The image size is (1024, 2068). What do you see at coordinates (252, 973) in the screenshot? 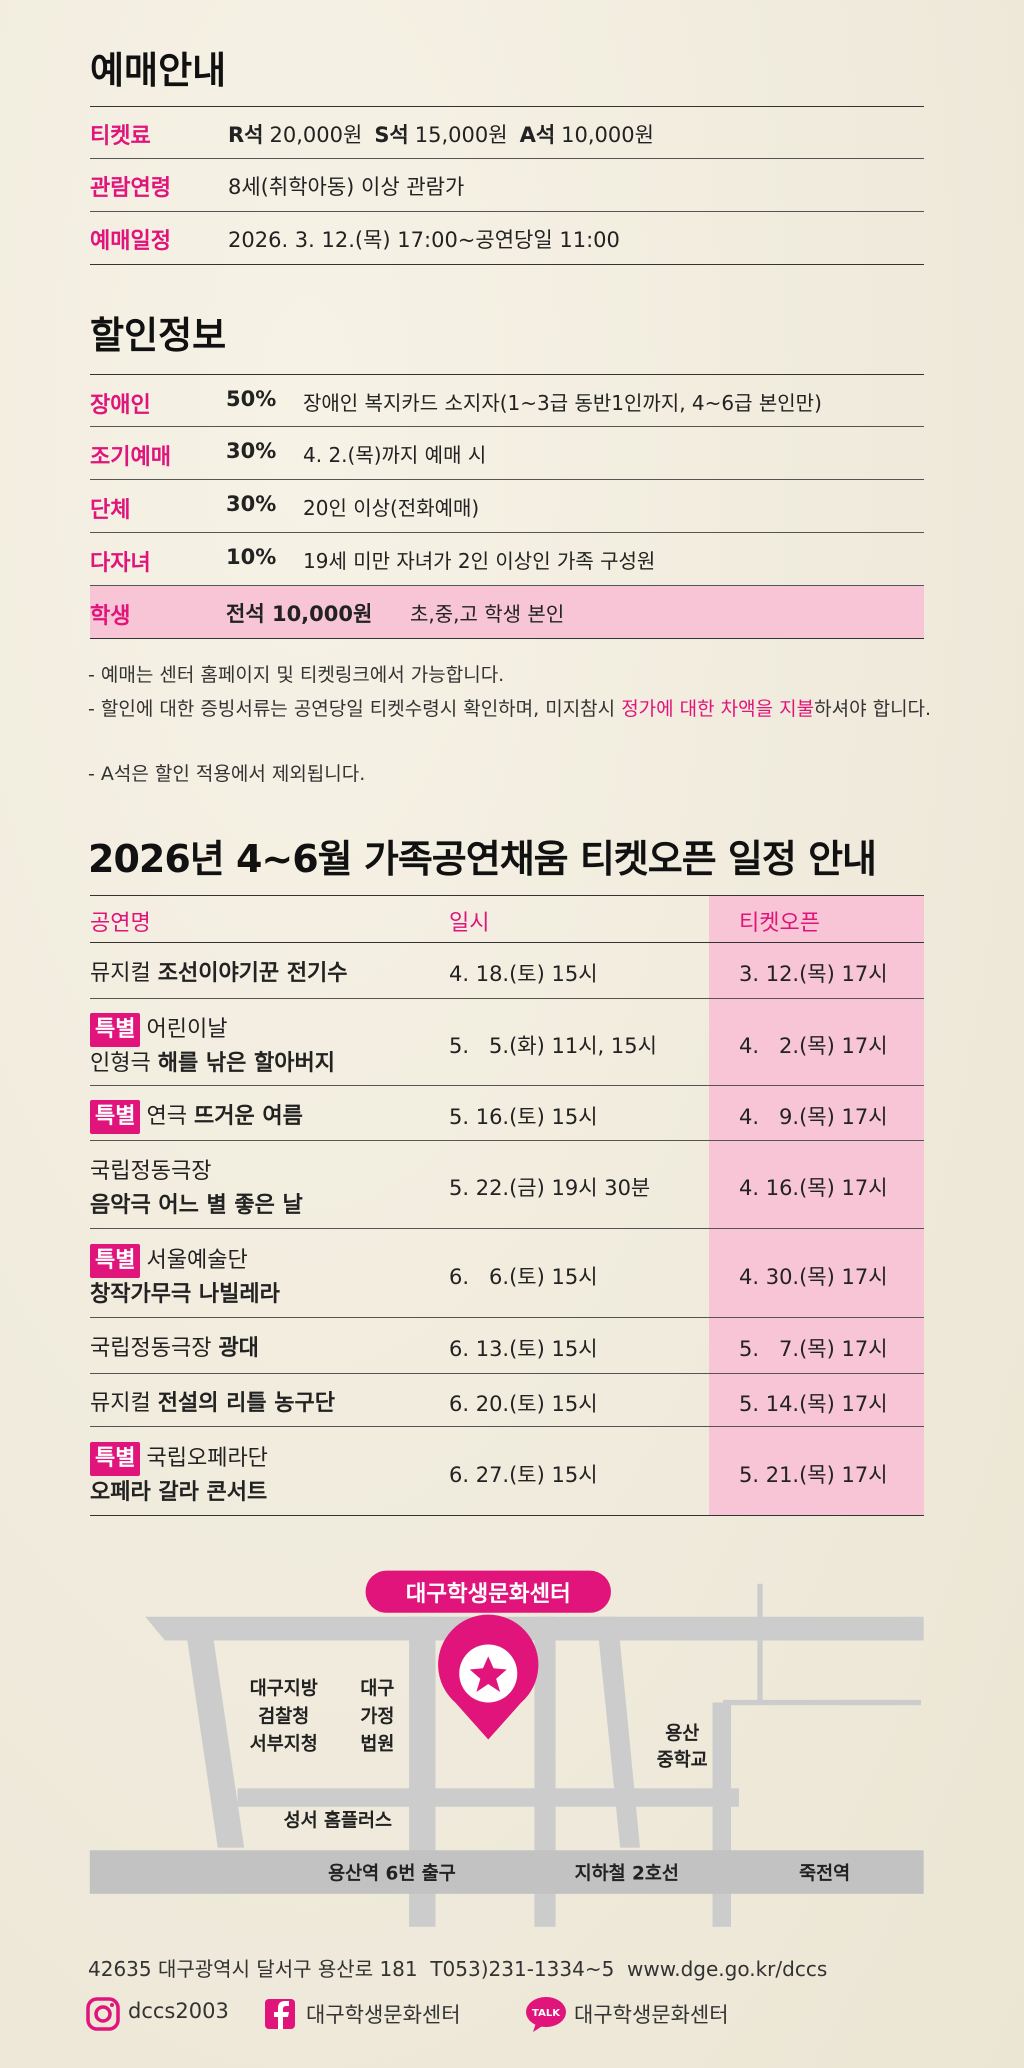
I see `title: 조선이야기꾼 전기수` at bounding box center [252, 973].